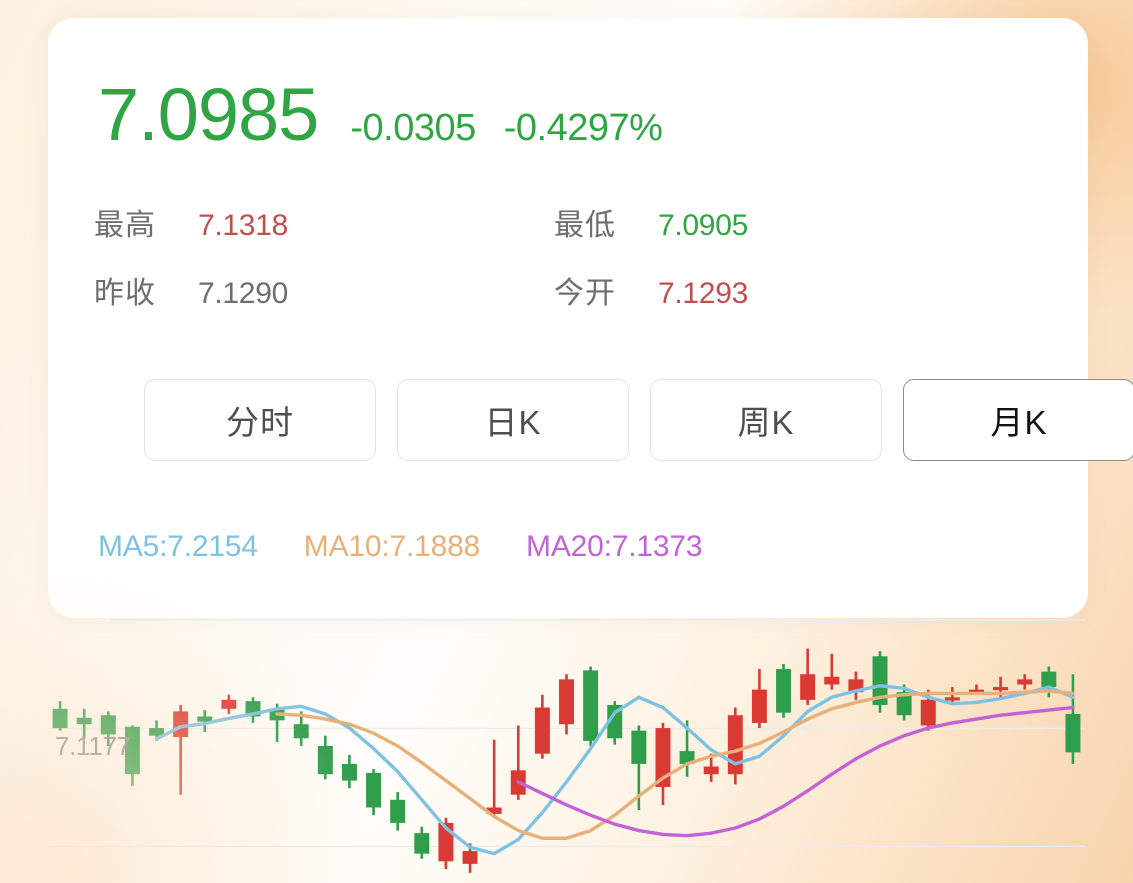  I want to click on price-axis-label: 7.1177, so click(93, 746).